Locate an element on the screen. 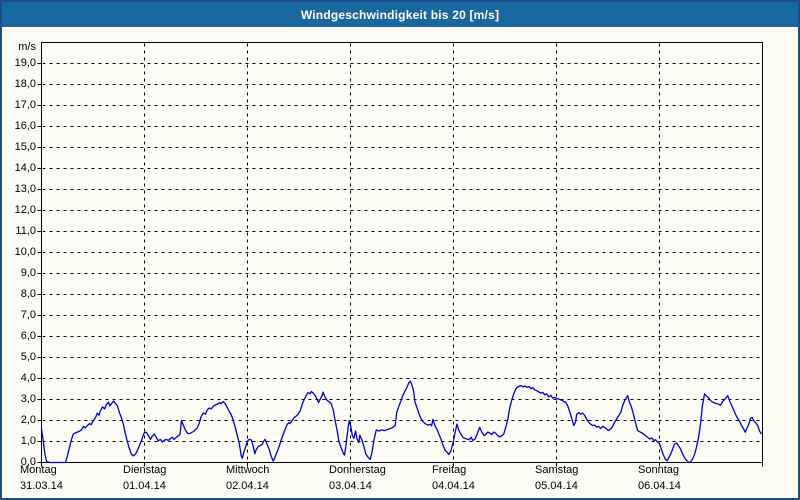 This screenshot has height=500, width=800. y-tick-label: 11,0 is located at coordinates (25, 231).